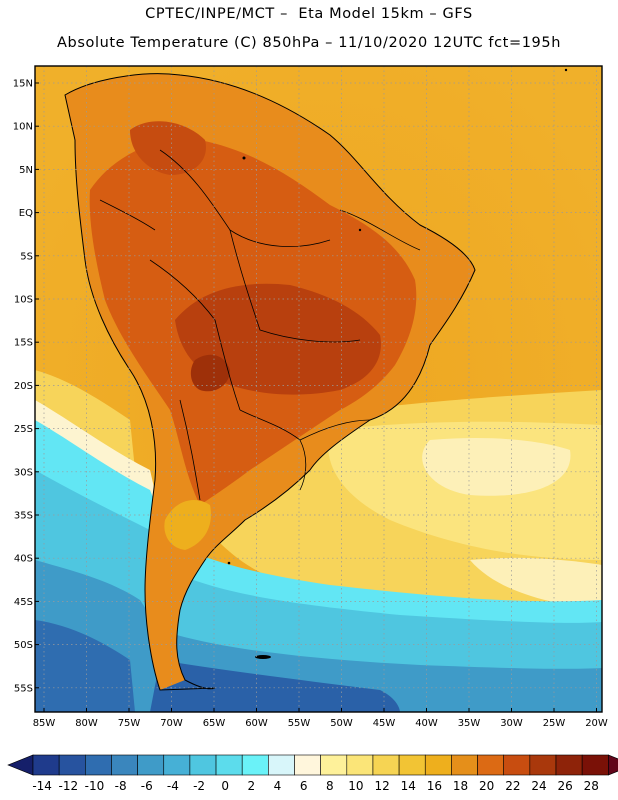 The width and height of the screenshot is (618, 800). Describe the element at coordinates (85, 666) in the screenshot. I see `deep-blue-west` at that location.